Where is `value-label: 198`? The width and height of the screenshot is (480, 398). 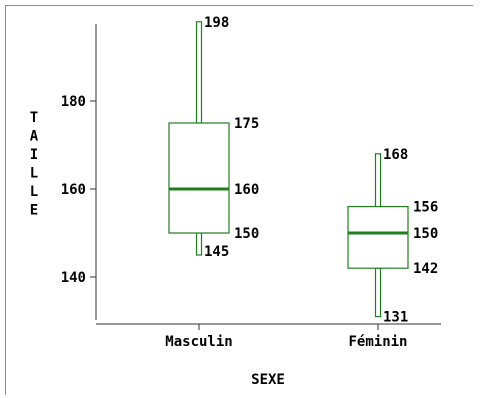 value-label: 198 is located at coordinates (216, 23).